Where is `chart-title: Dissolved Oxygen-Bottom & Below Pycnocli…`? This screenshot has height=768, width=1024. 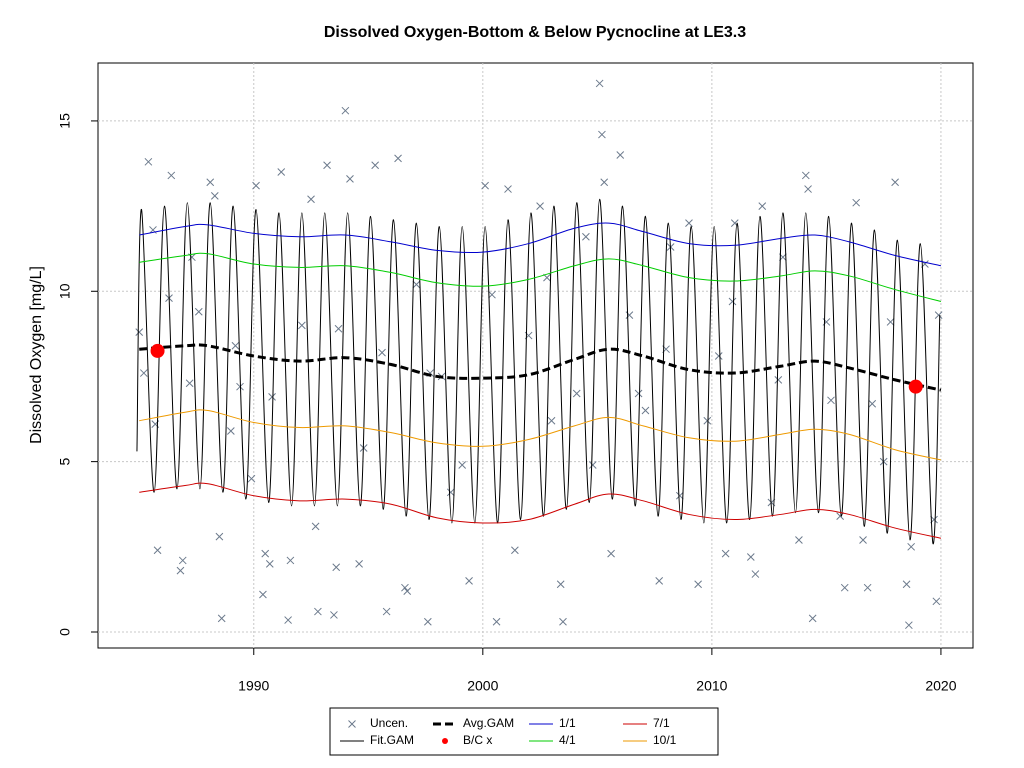
chart-title: Dissolved Oxygen-Bottom & Below Pycnocli… is located at coordinates (535, 32).